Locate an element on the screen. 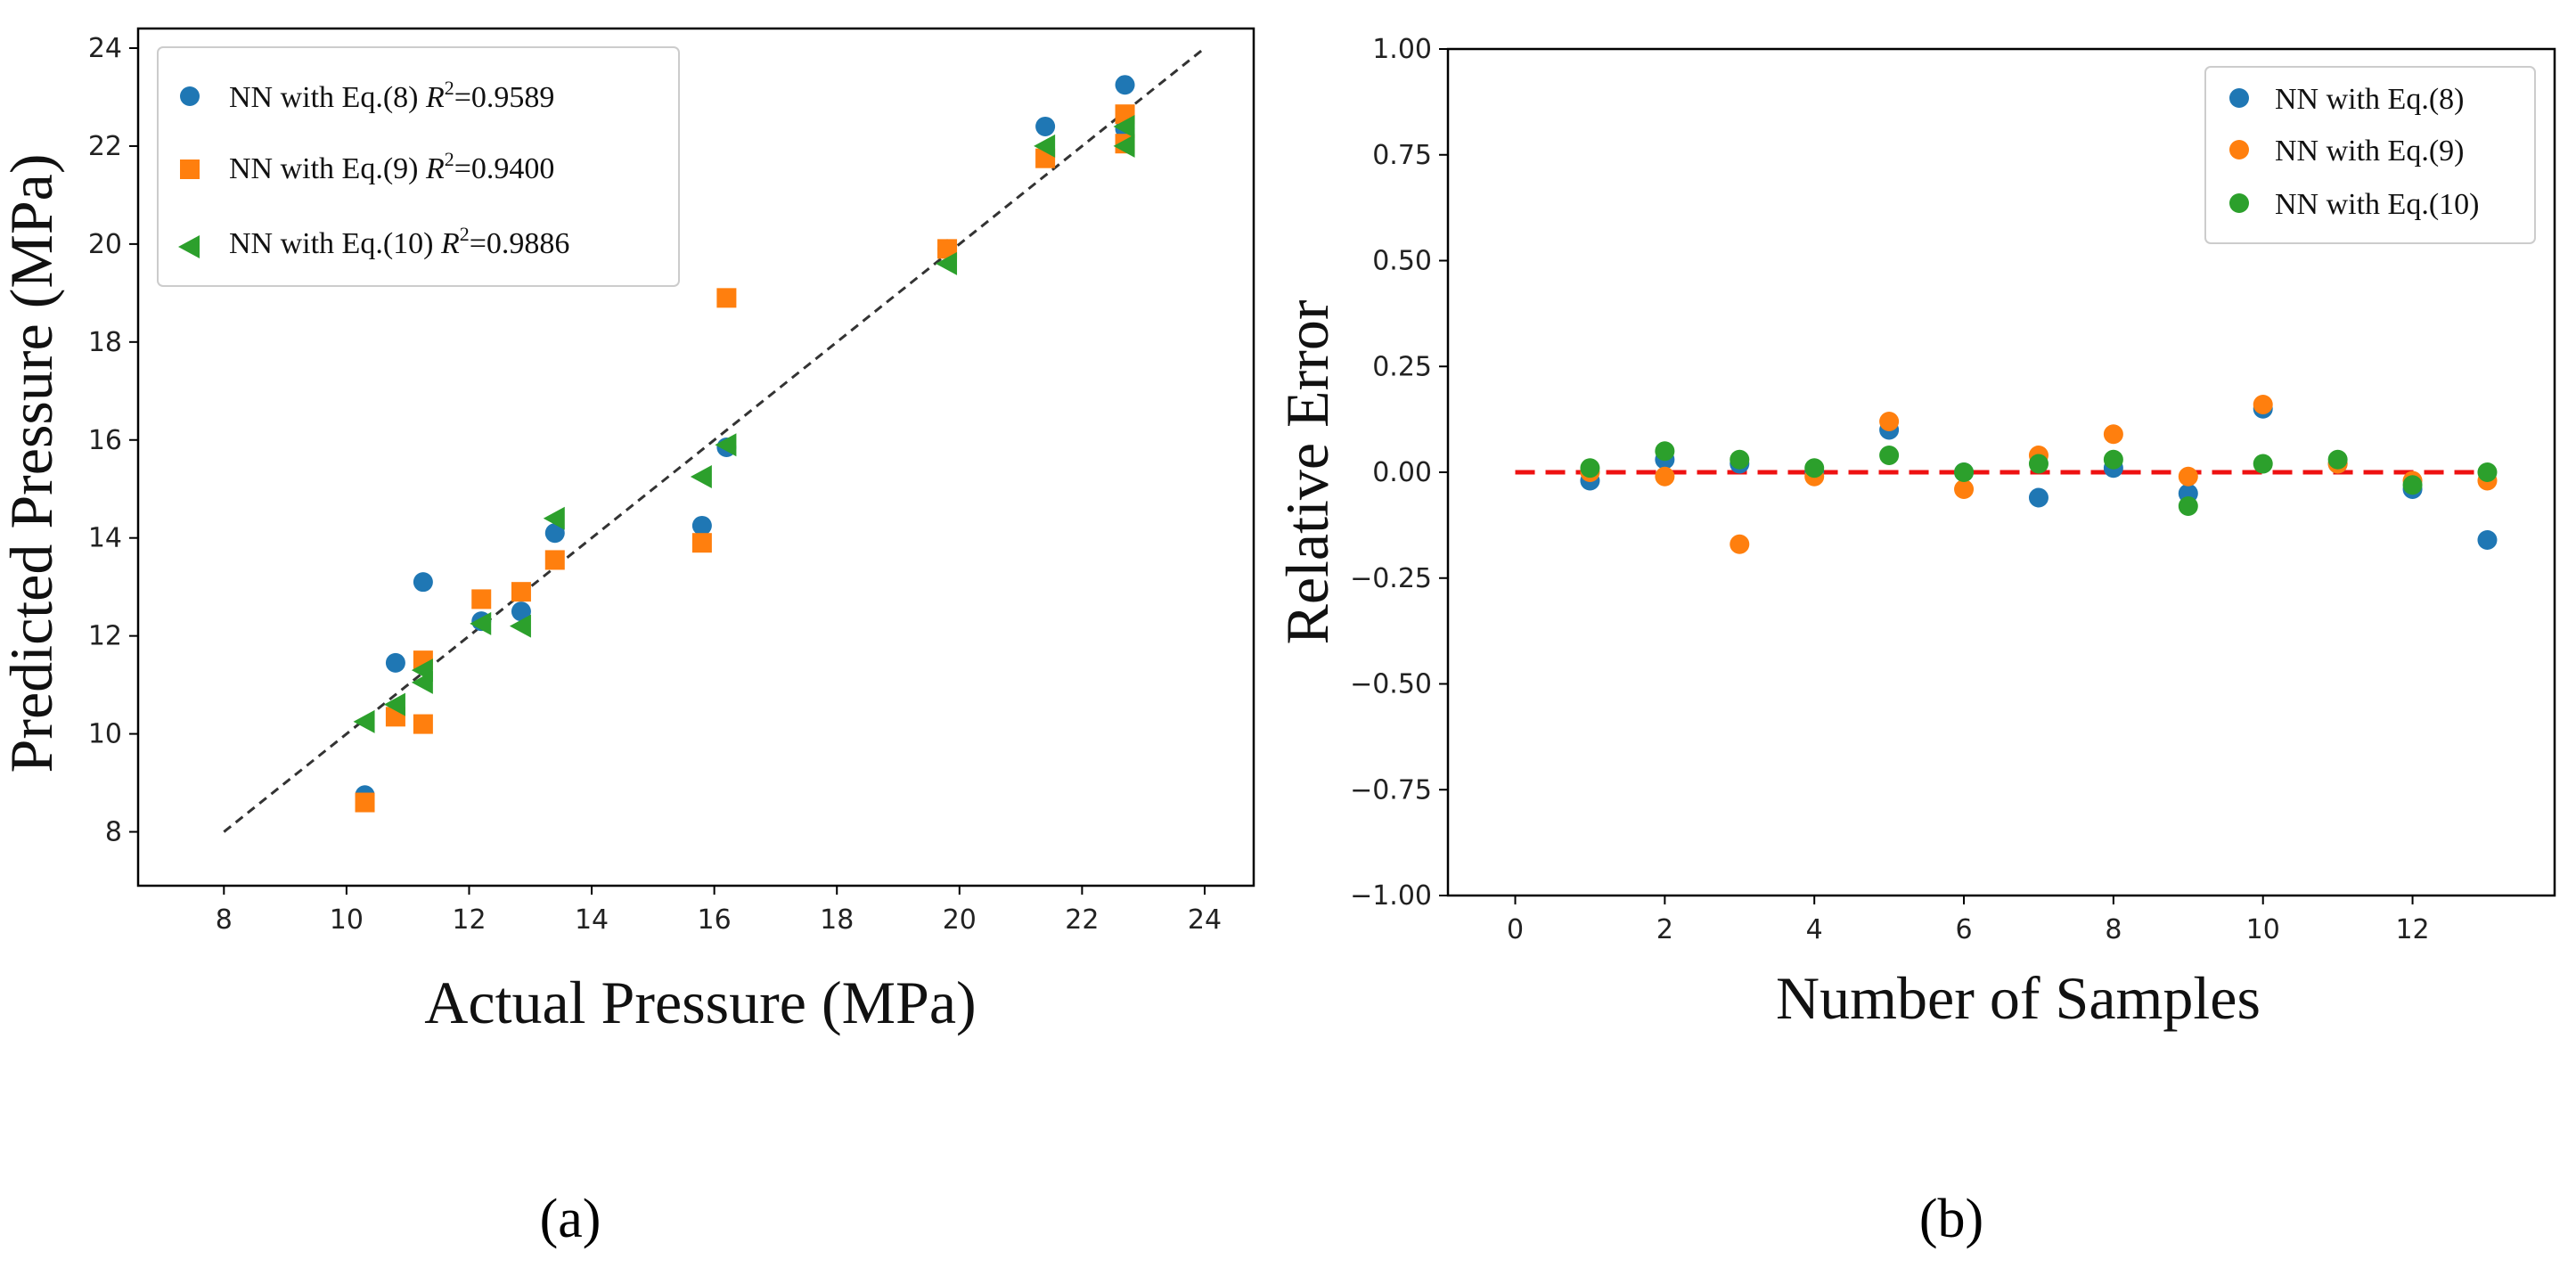 Image resolution: width=2576 pixels, height=1276 pixels. legend-b-eq10: NN with Eq.(10) is located at coordinates (2377, 205).